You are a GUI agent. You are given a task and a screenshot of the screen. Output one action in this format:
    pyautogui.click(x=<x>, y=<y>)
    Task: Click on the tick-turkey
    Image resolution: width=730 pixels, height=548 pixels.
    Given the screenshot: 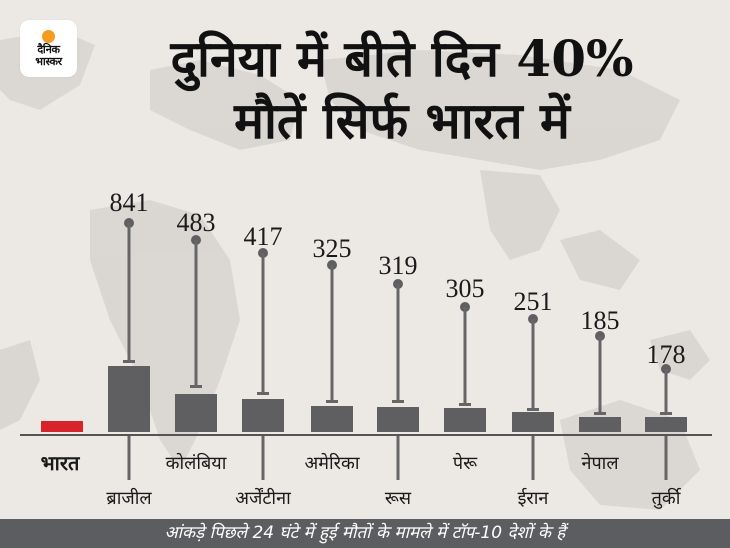 What is the action you would take?
    pyautogui.click(x=666, y=458)
    